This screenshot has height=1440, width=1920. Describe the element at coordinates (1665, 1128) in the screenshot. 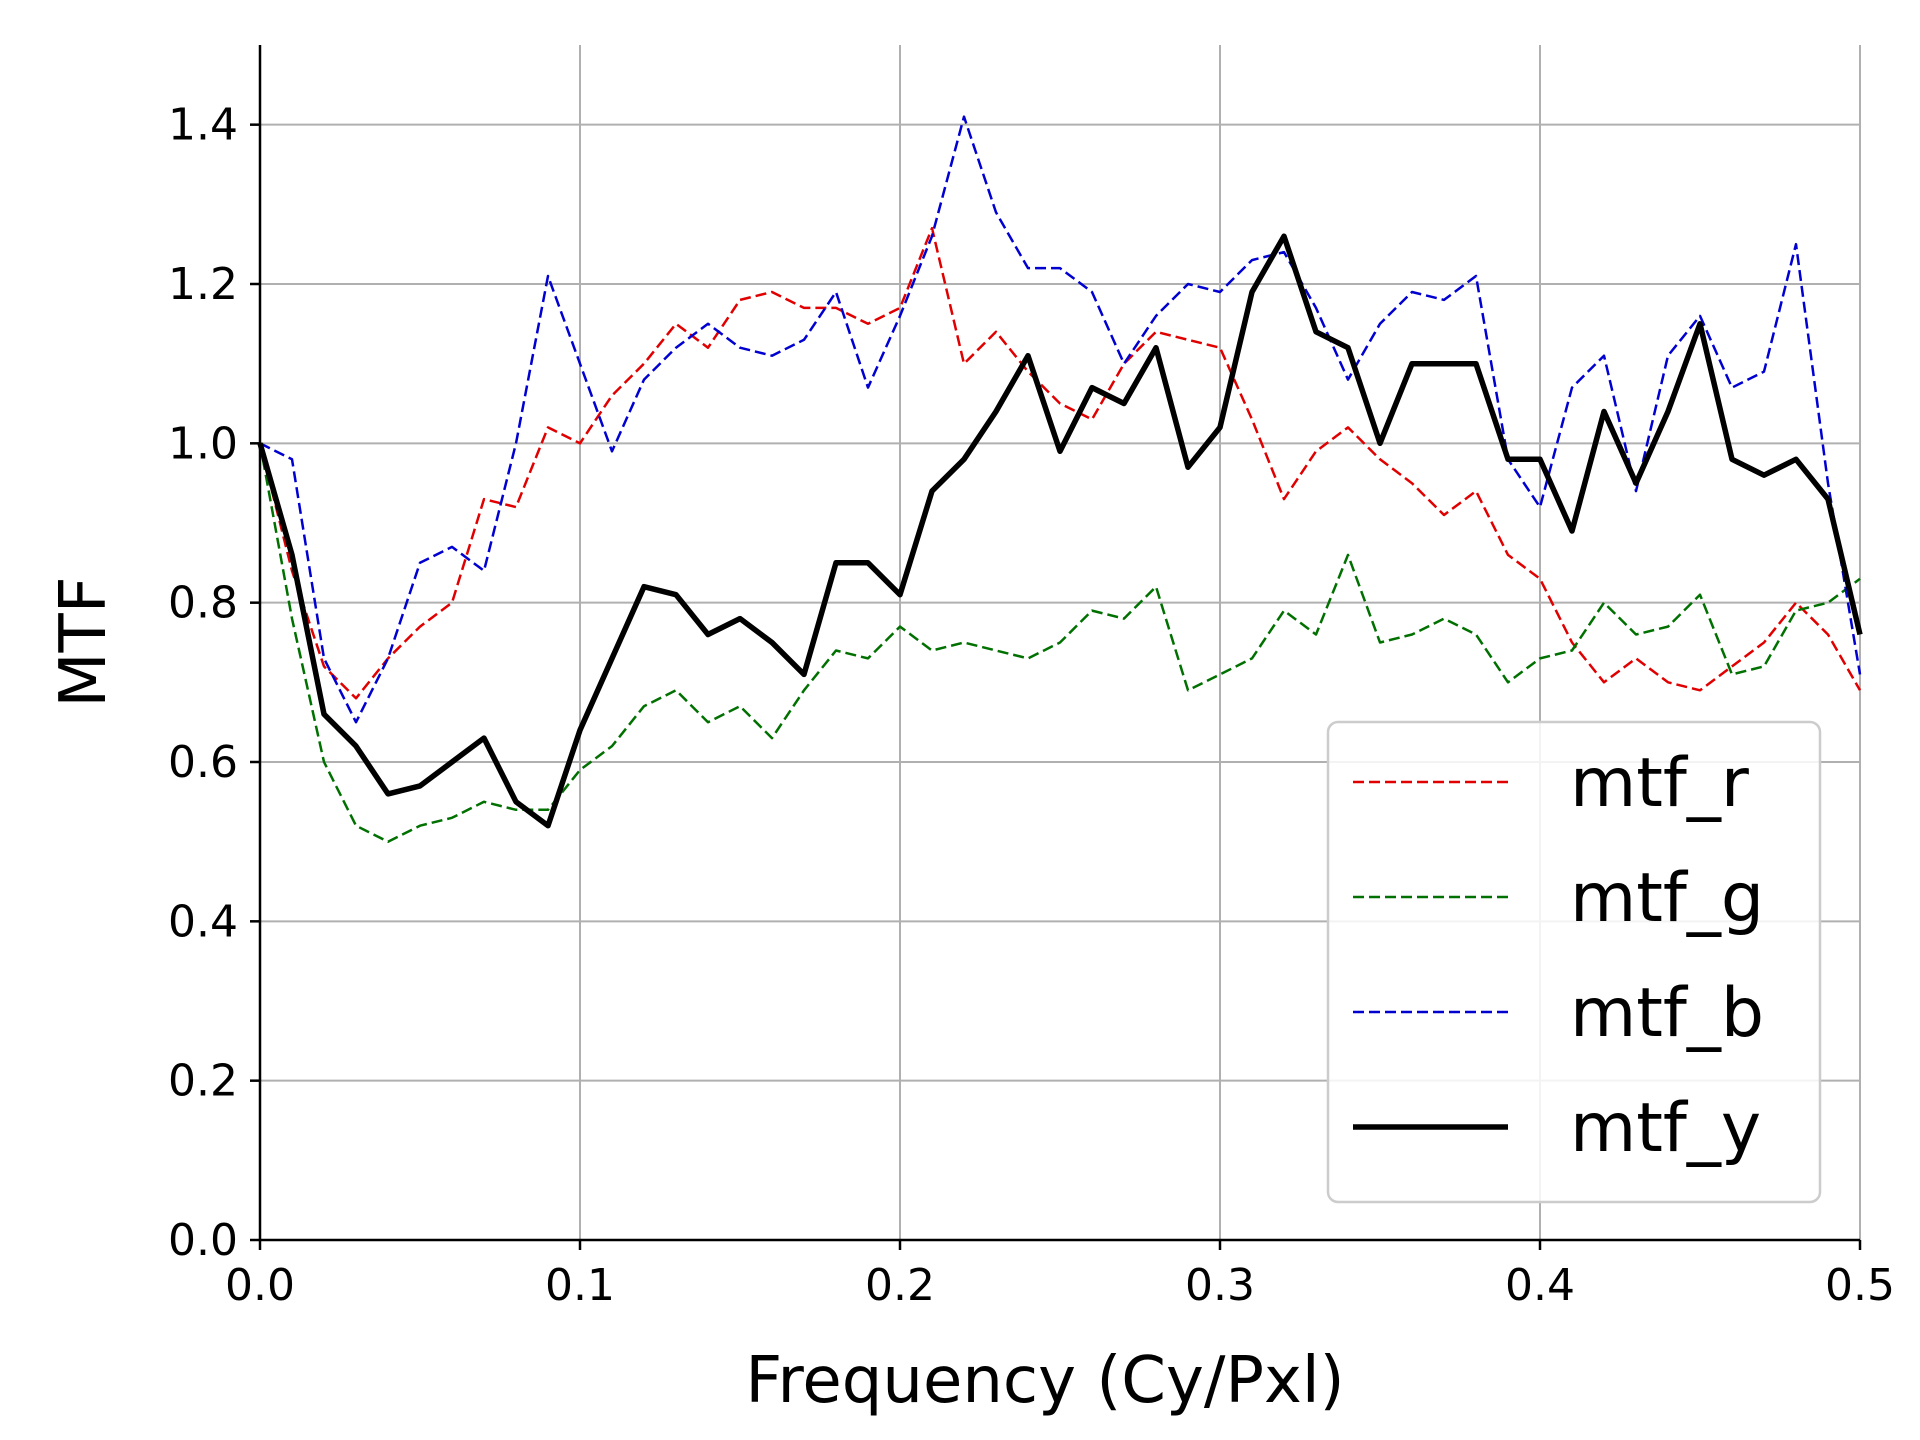

I see `legend-label-mtf-y: mtf_y` at that location.